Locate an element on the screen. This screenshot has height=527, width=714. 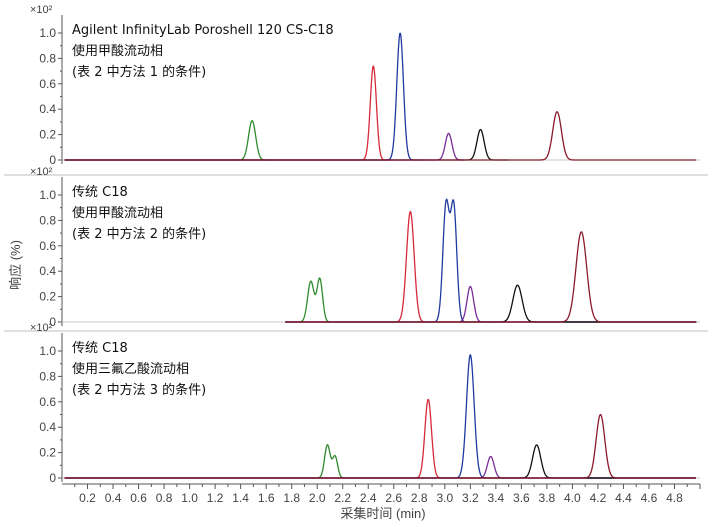
x-tick-label: 3.4 is located at coordinates (495, 498).